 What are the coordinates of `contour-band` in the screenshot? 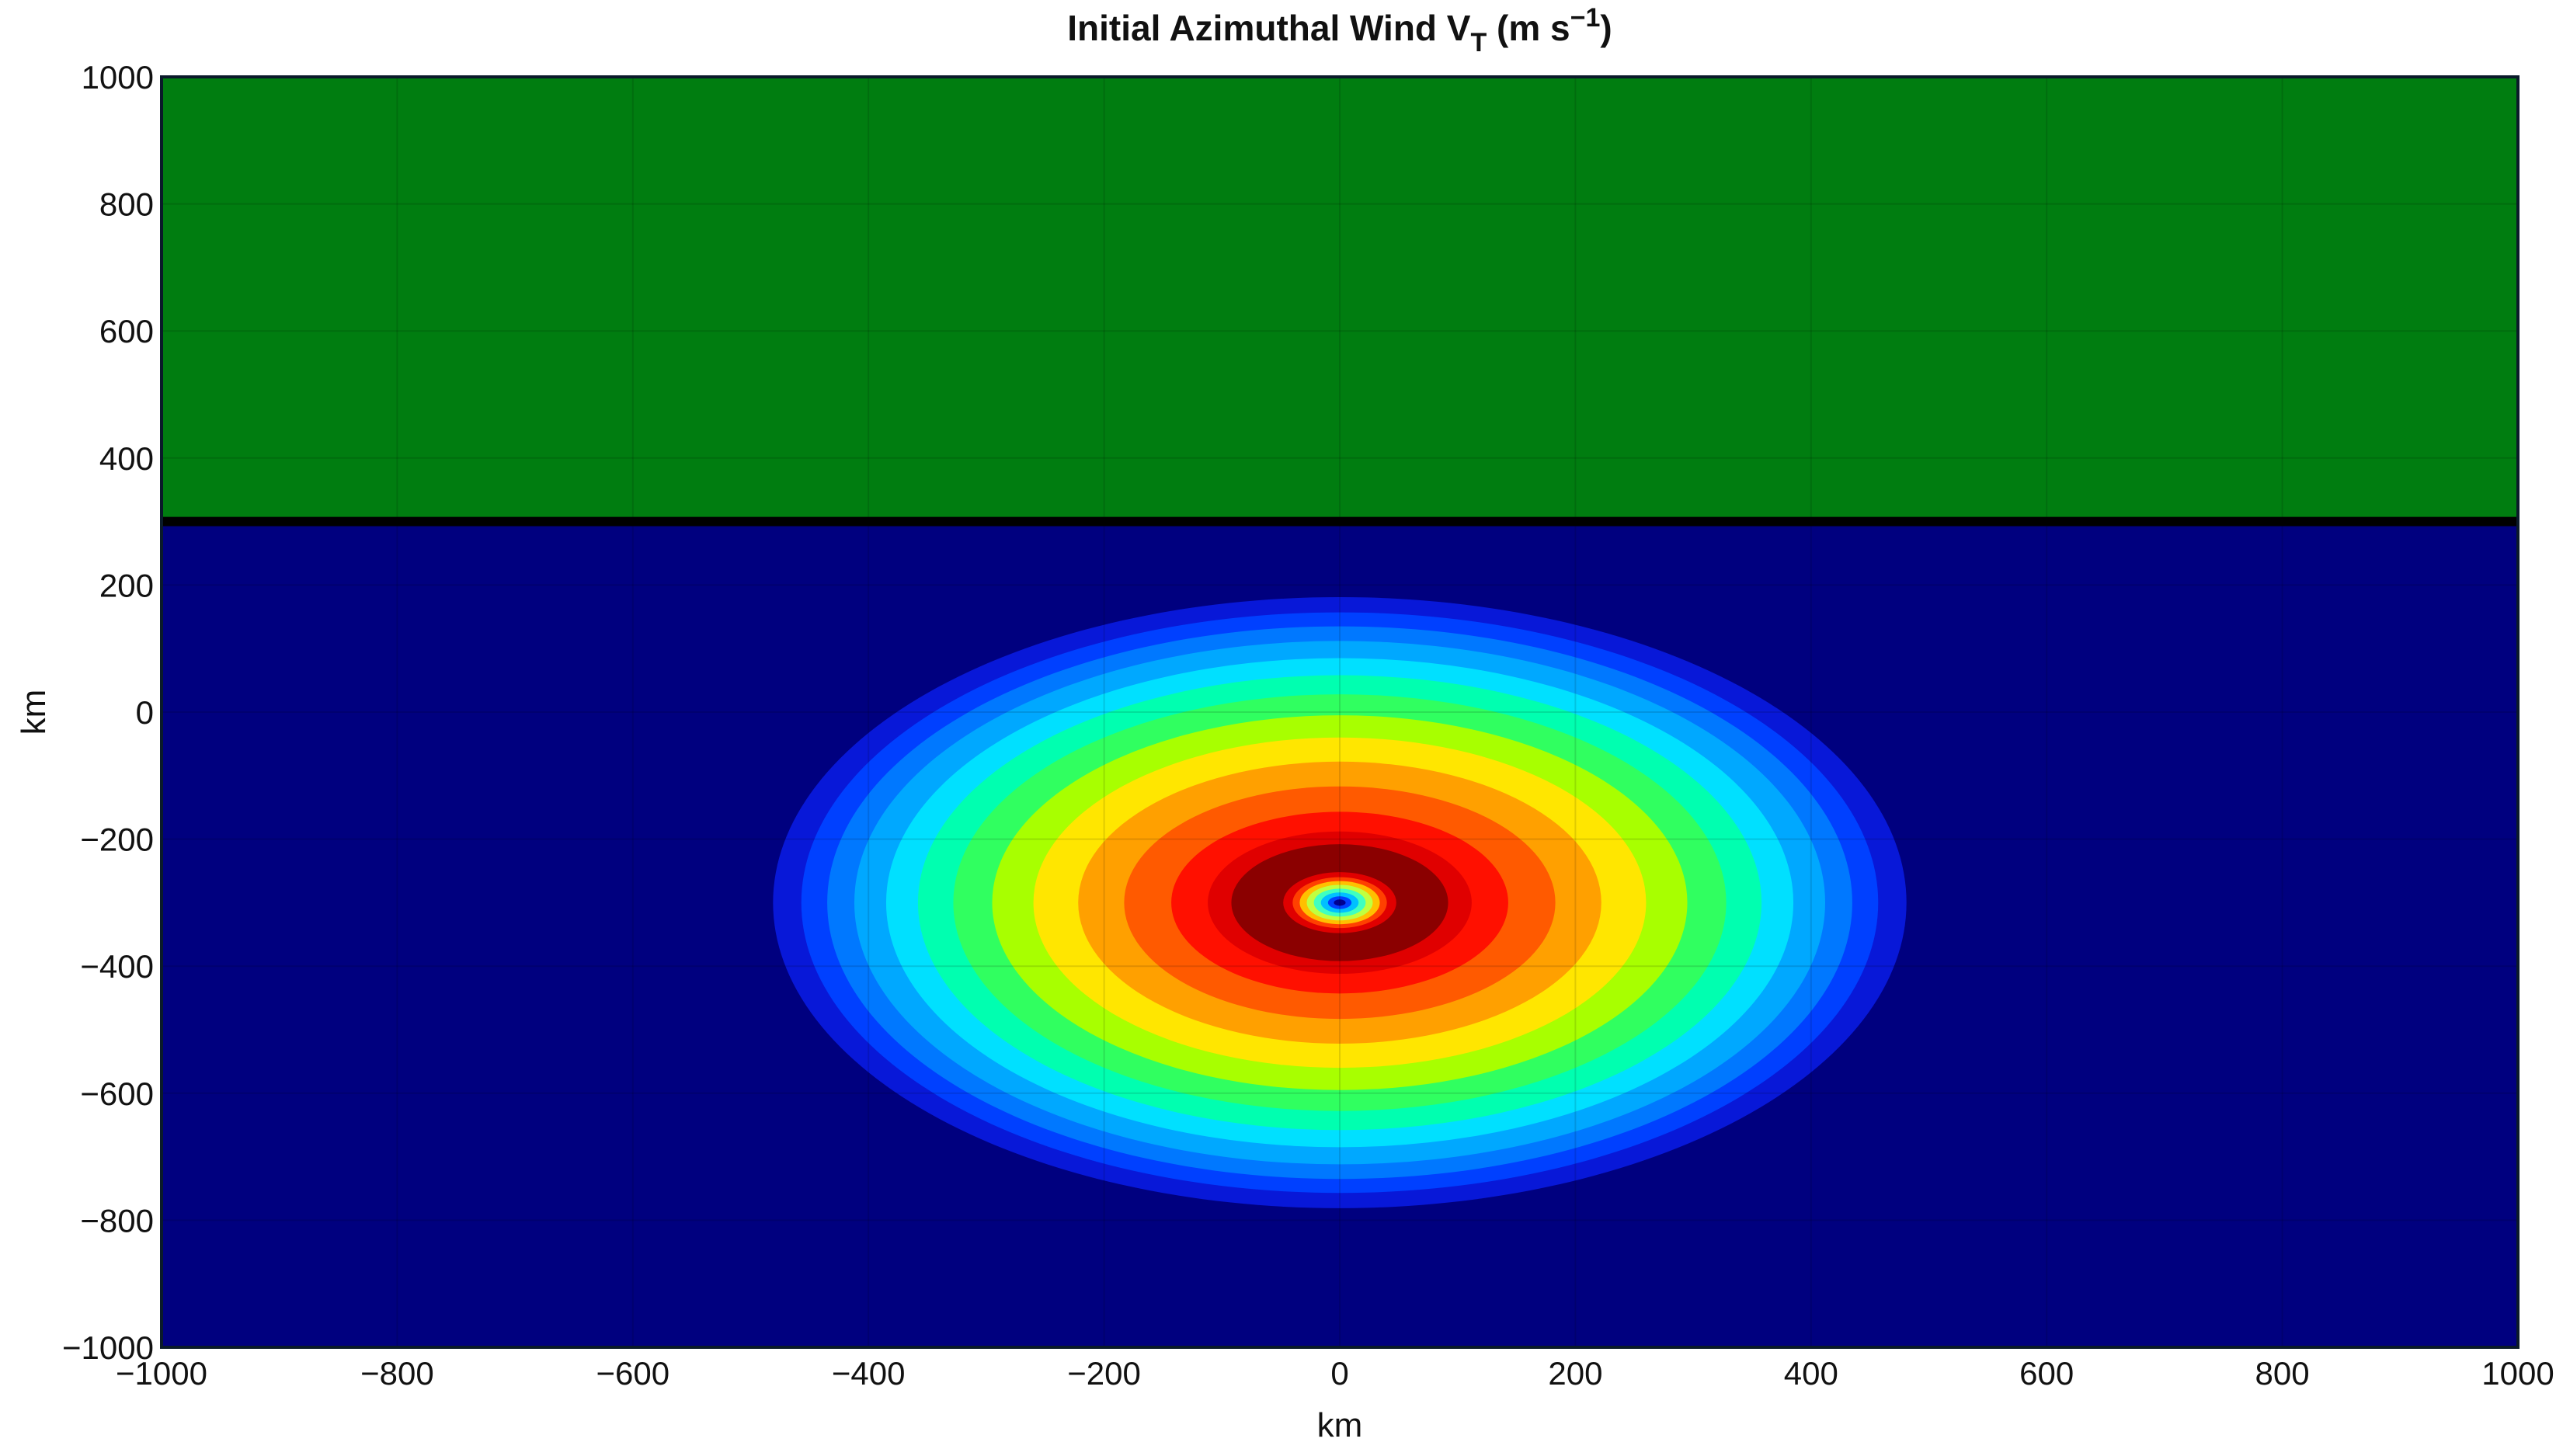 It's located at (1340, 902).